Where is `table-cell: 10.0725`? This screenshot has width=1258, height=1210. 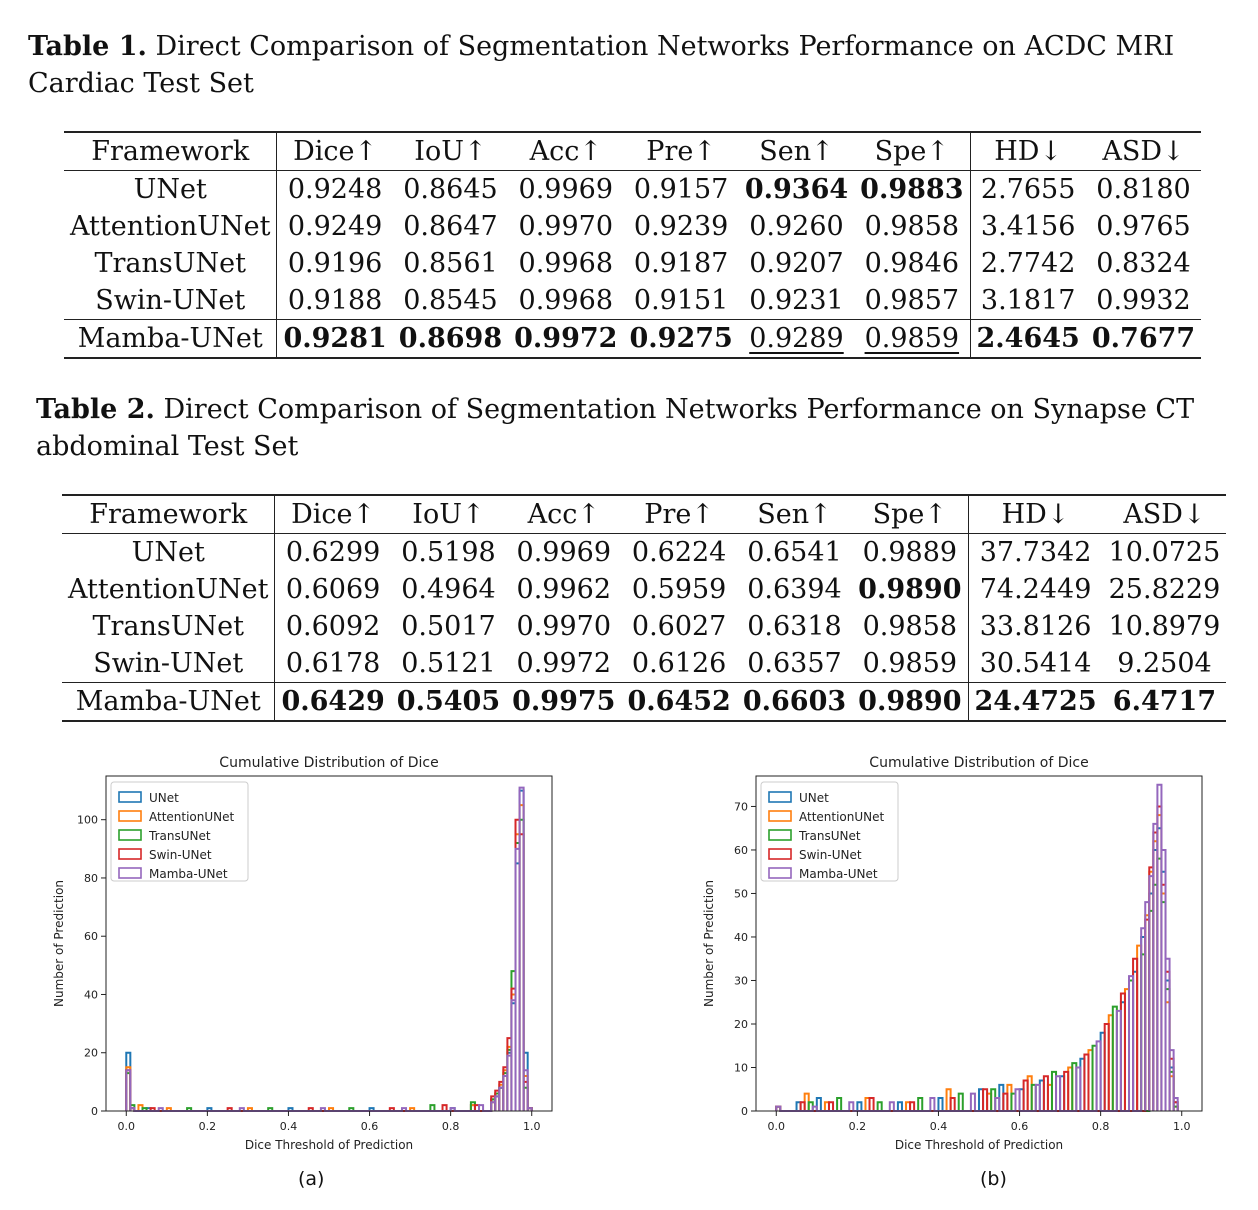 table-cell: 10.0725 is located at coordinates (1164, 552).